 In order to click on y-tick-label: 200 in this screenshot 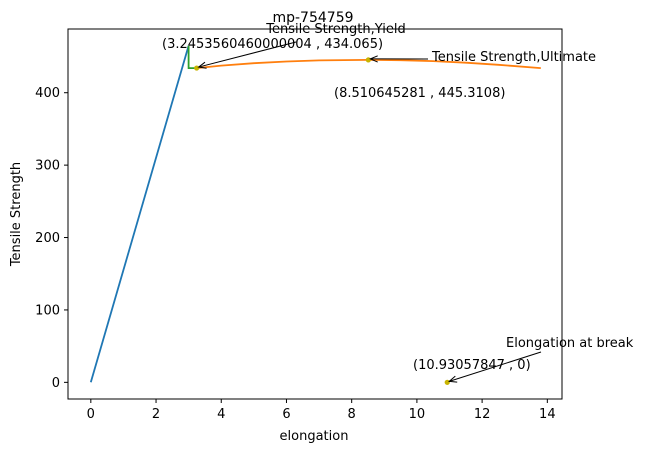, I will do `click(47, 238)`.